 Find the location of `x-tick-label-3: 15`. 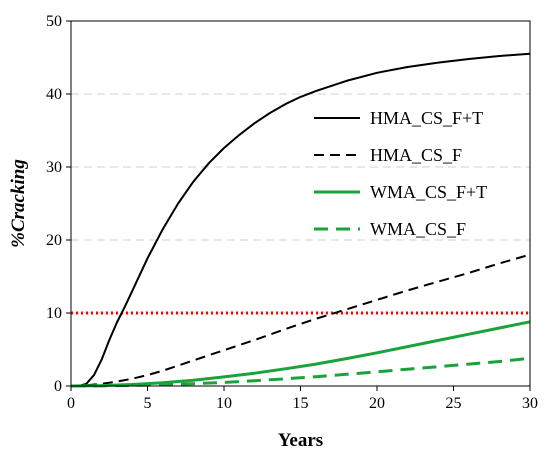

x-tick-label-3: 15 is located at coordinates (301, 403).